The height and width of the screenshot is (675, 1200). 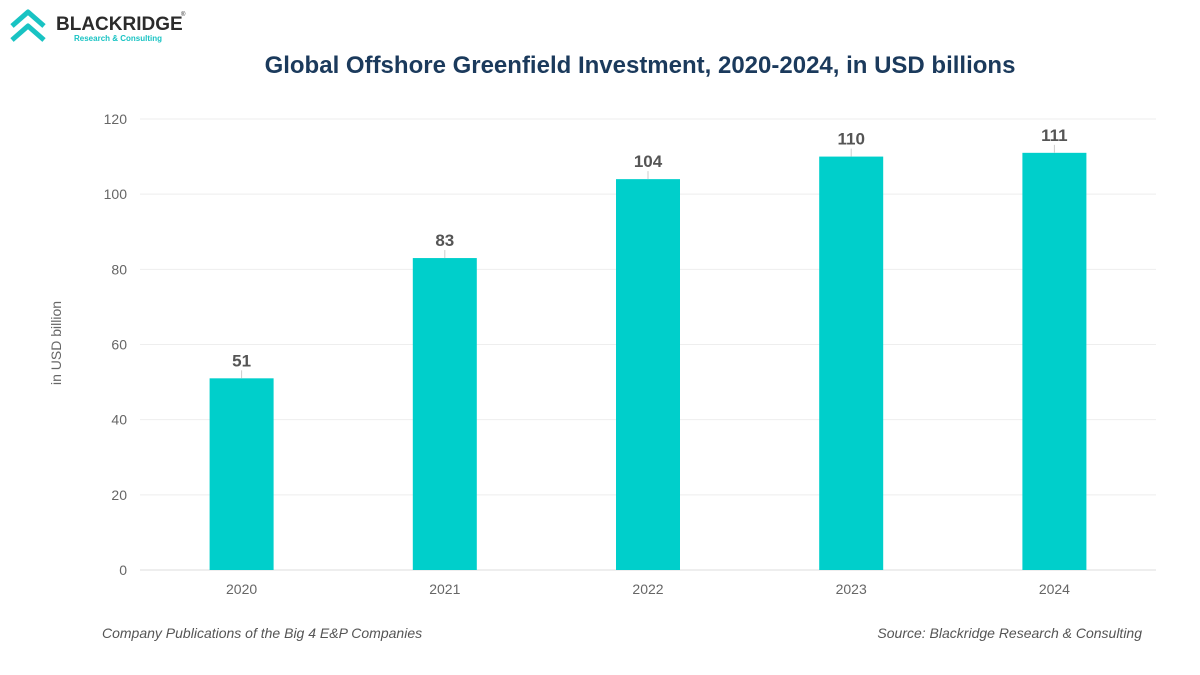 I want to click on data-label: 111, so click(x=1054, y=135).